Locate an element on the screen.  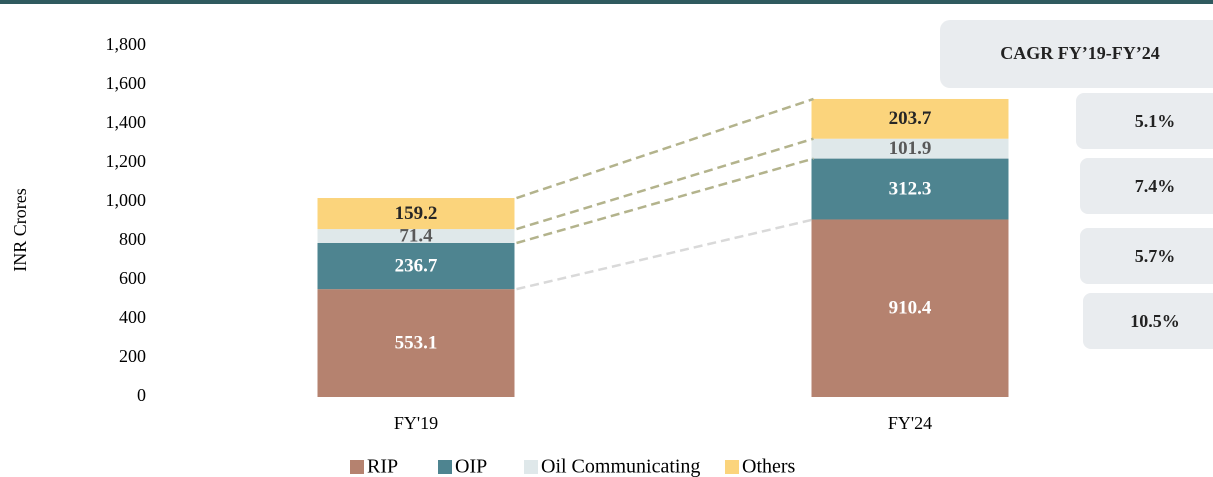
value-label: 71.4 is located at coordinates (416, 235).